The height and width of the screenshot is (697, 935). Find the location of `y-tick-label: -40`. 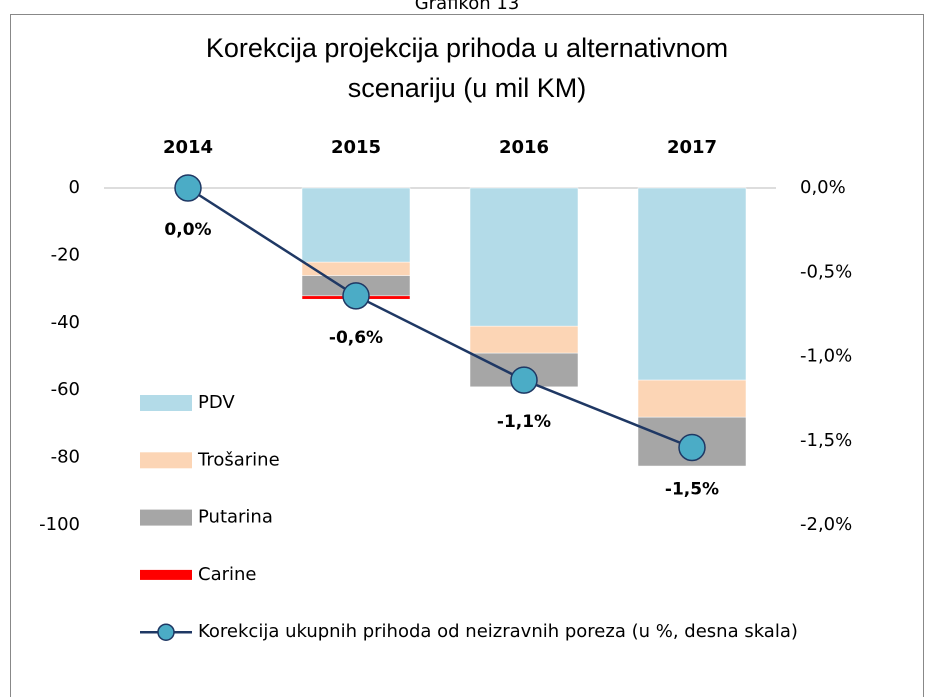

y-tick-label: -40 is located at coordinates (65, 322).